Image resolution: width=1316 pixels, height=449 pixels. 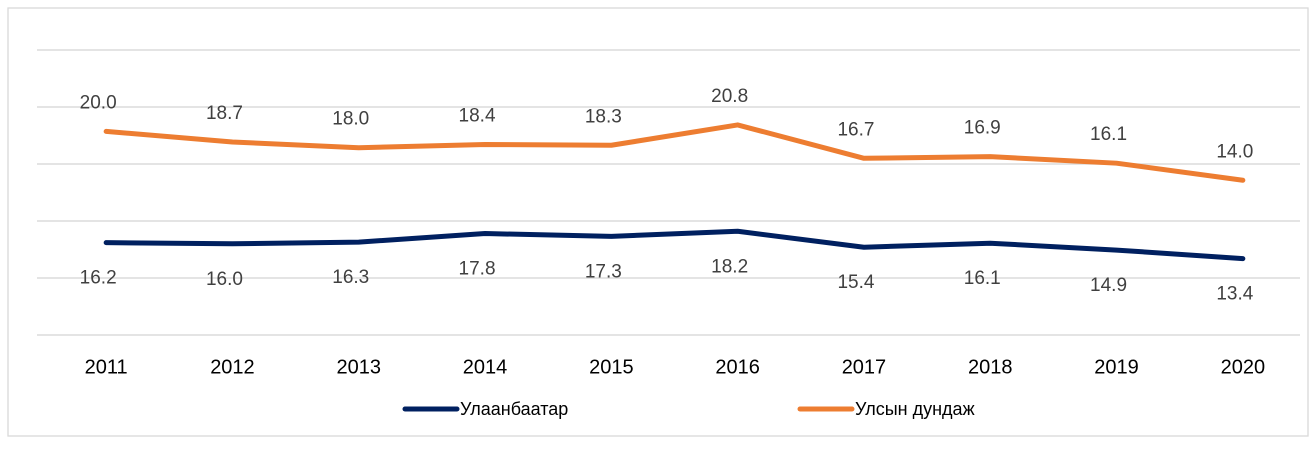 What do you see at coordinates (855, 282) in the screenshot?
I see `data-label: 15.4` at bounding box center [855, 282].